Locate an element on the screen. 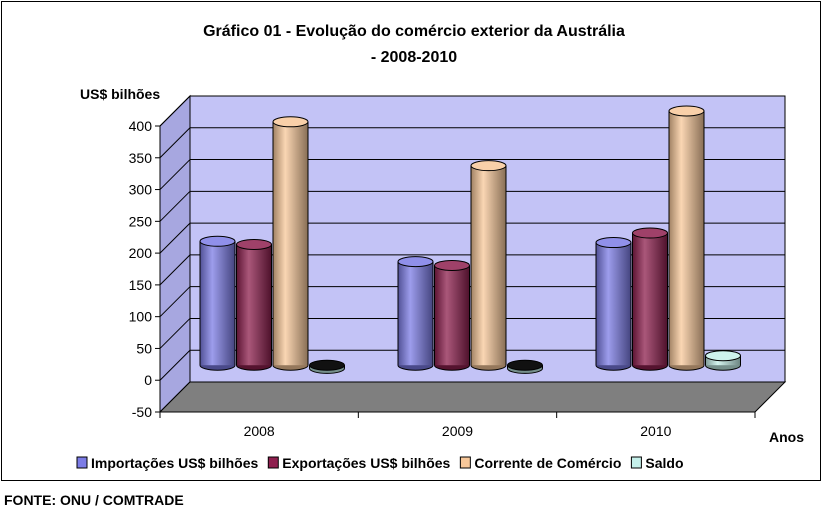  x-tick-label: 2009 is located at coordinates (457, 431).